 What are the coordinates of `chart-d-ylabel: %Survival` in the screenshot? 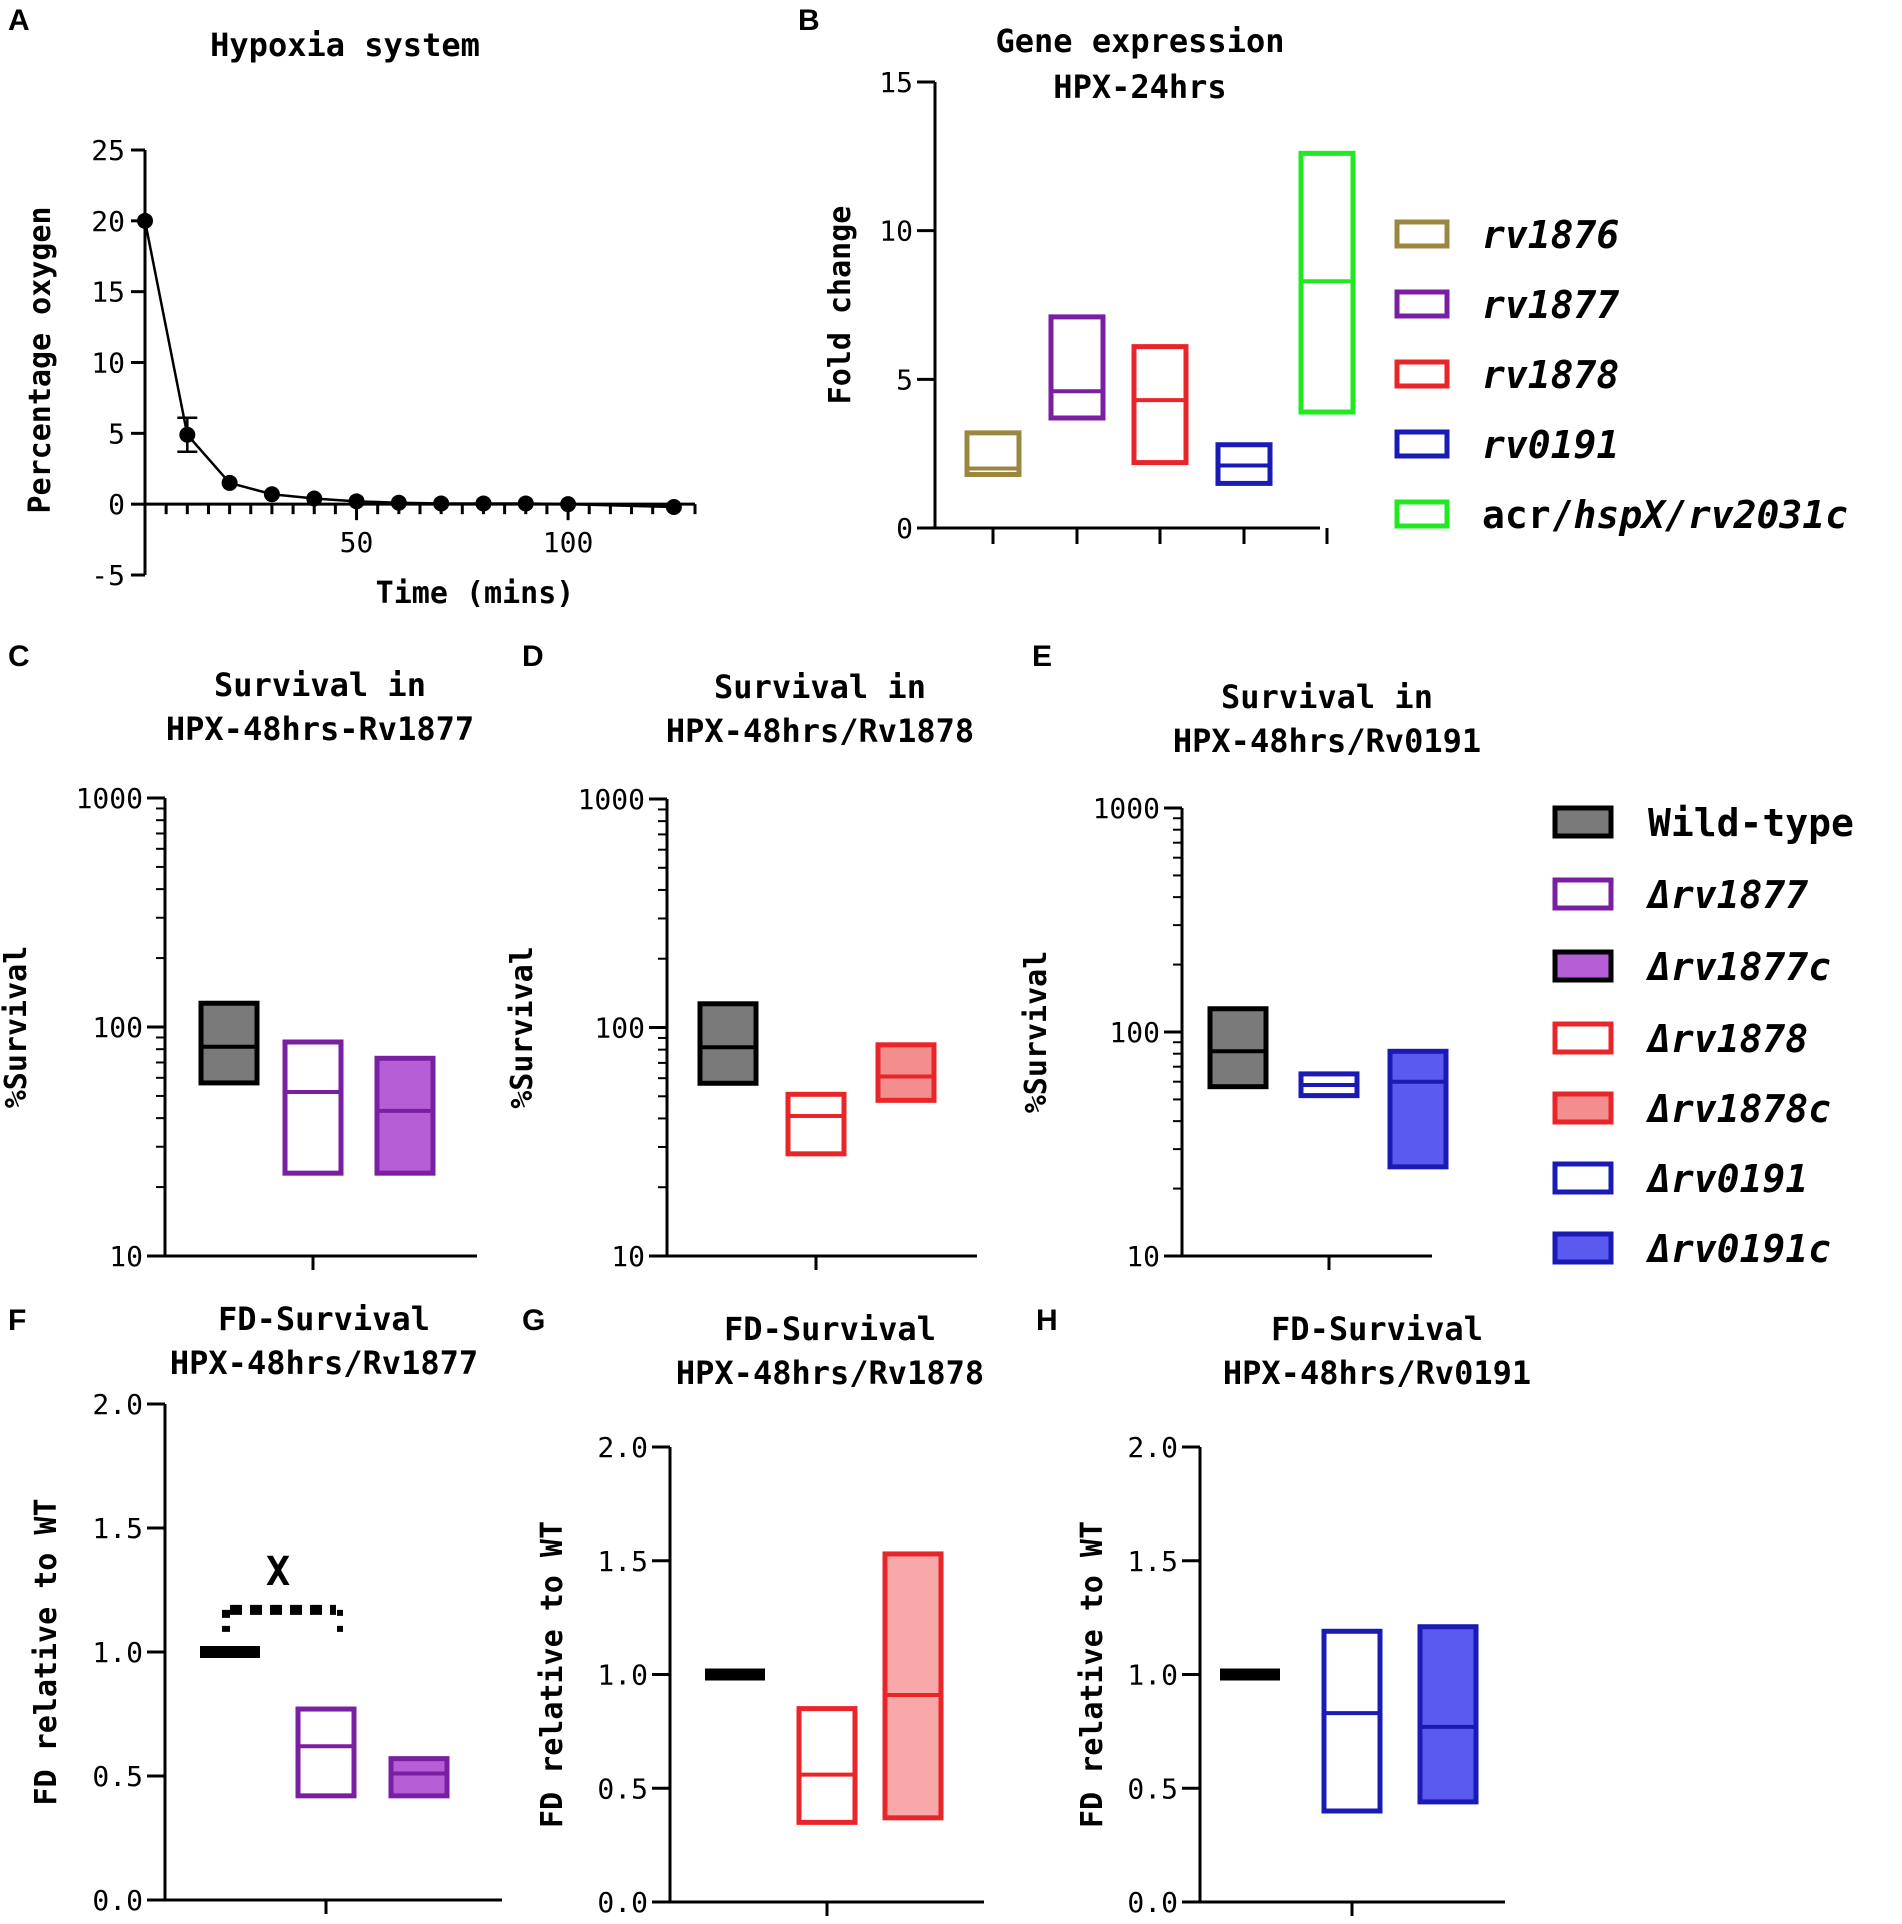 It's located at (522, 1027).